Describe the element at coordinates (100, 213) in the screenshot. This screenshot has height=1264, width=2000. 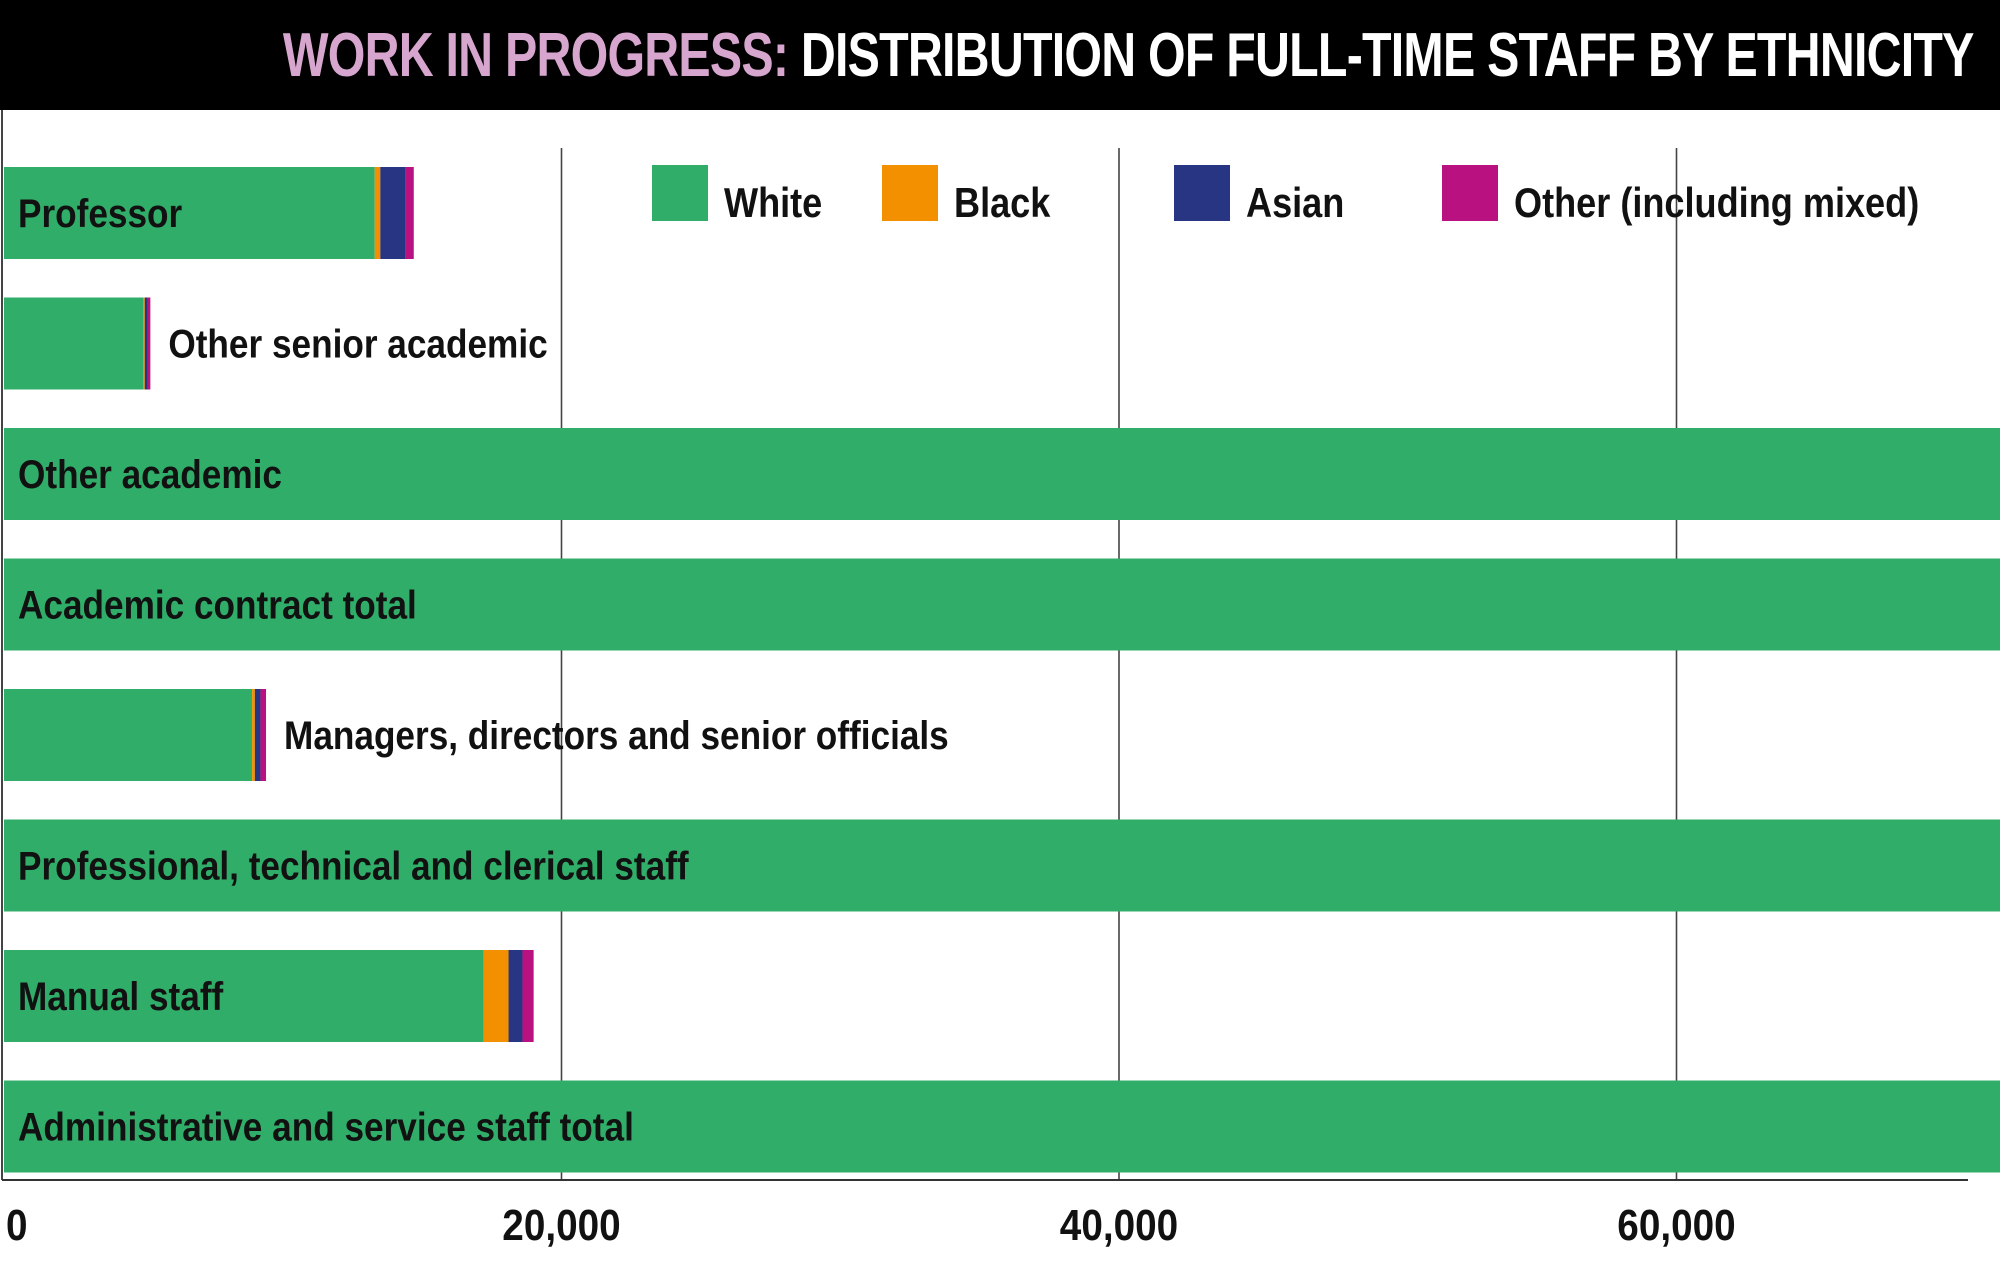
I see `category-label: Professor` at that location.